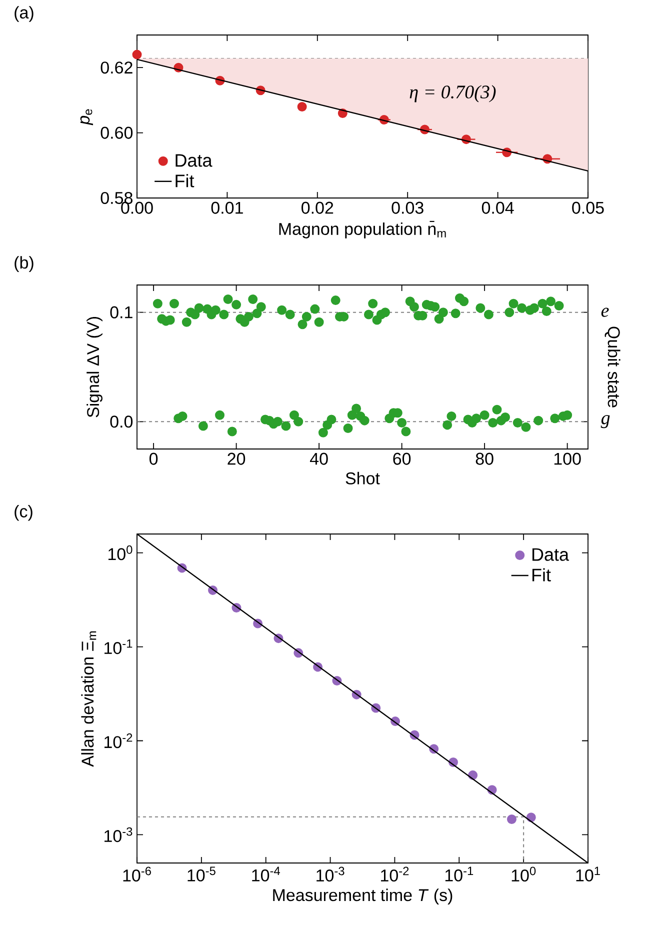 Image resolution: width=654 pixels, height=926 pixels. Describe the element at coordinates (153, 458) in the screenshot. I see `x-tick-label: 0` at that location.